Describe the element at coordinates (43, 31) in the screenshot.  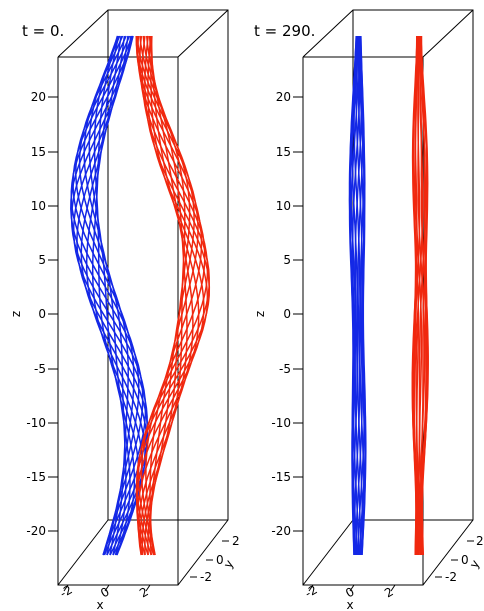
I see `panel-title: t = 0.` at that location.